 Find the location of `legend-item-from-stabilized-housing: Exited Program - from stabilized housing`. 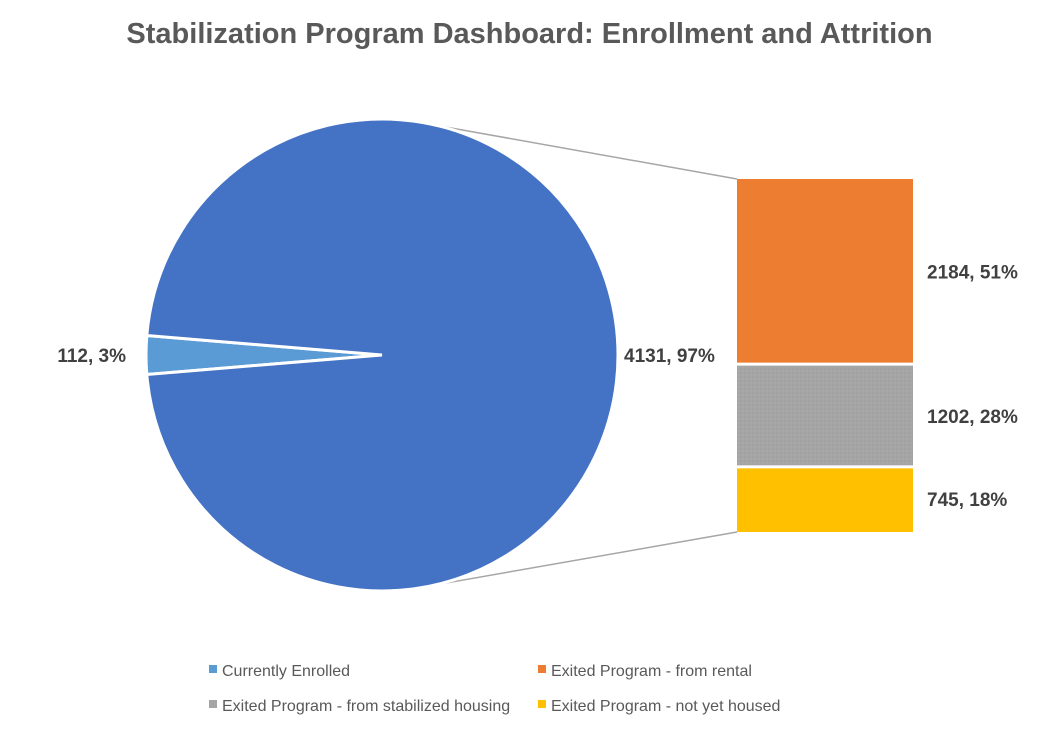

legend-item-from-stabilized-housing: Exited Program - from stabilized housing is located at coordinates (359, 706).